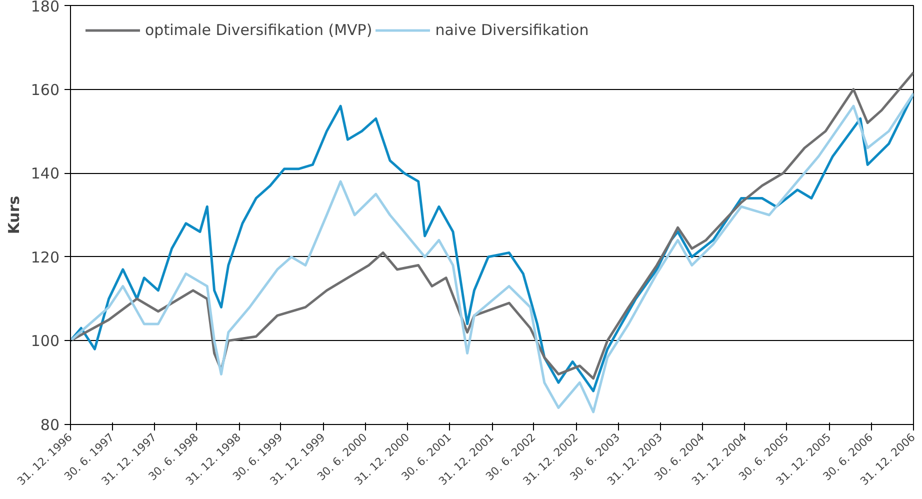 The image size is (922, 499). I want to click on y-tick-label: 160, so click(45, 89).